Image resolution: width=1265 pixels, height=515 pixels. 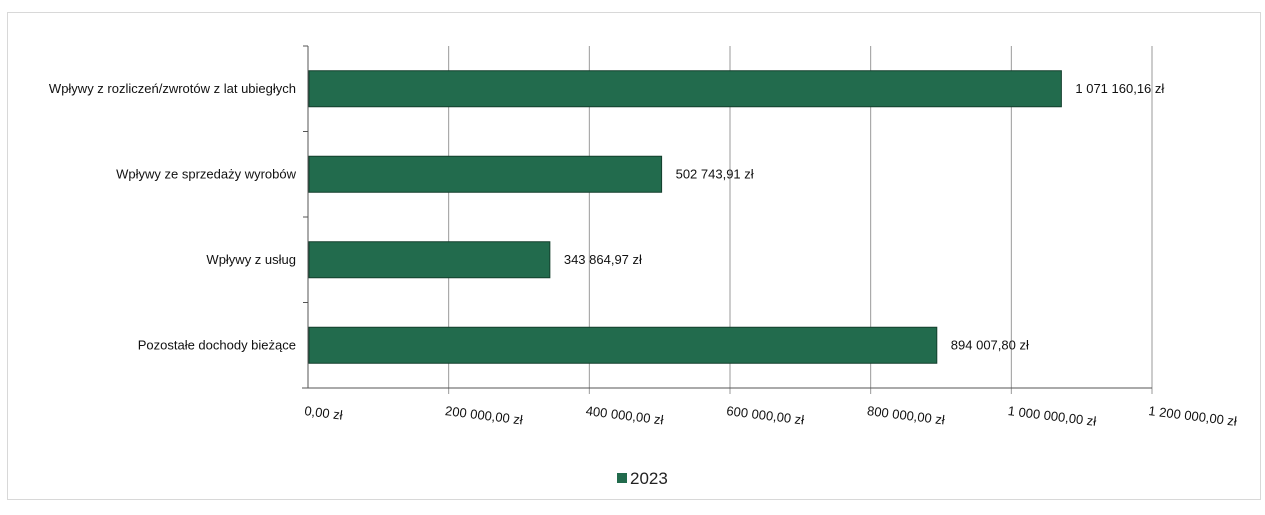 I want to click on value-label: 502 743,91 zł, so click(x=715, y=173).